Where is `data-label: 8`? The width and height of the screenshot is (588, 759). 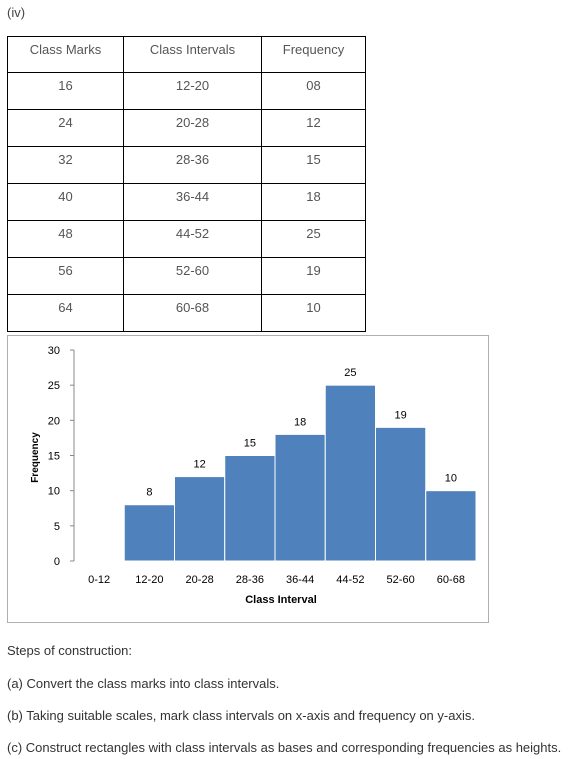
data-label: 8 is located at coordinates (149, 493).